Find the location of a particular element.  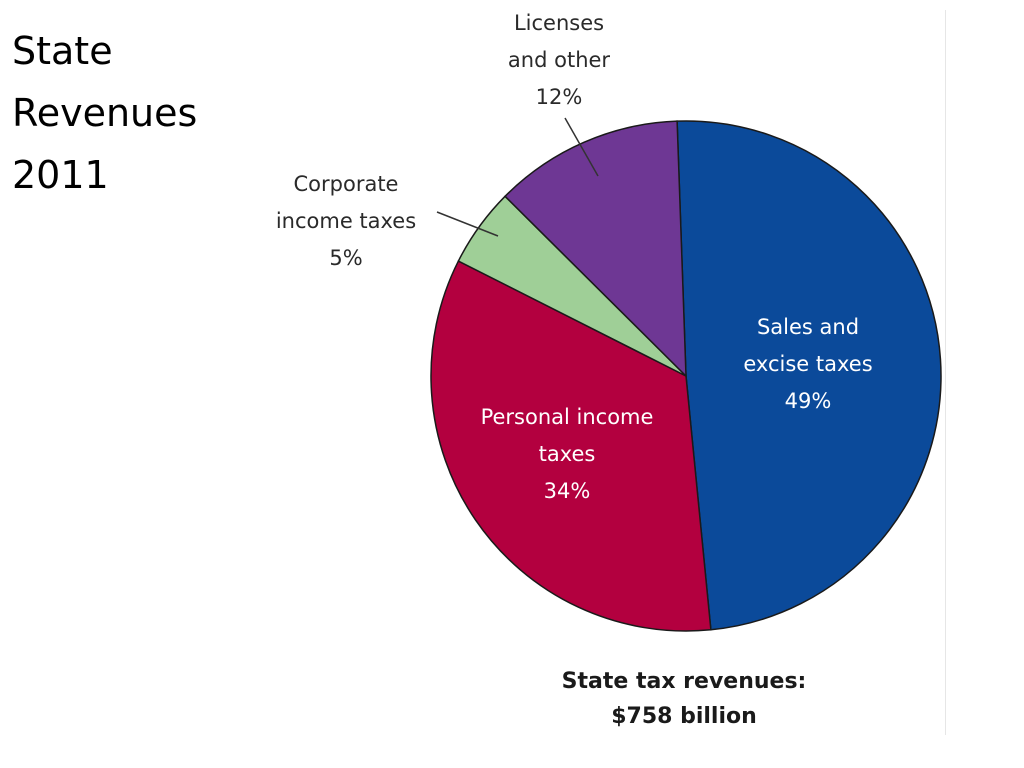

slice-label-licenses-other: Licenses and other 12% is located at coordinates (559, 60).